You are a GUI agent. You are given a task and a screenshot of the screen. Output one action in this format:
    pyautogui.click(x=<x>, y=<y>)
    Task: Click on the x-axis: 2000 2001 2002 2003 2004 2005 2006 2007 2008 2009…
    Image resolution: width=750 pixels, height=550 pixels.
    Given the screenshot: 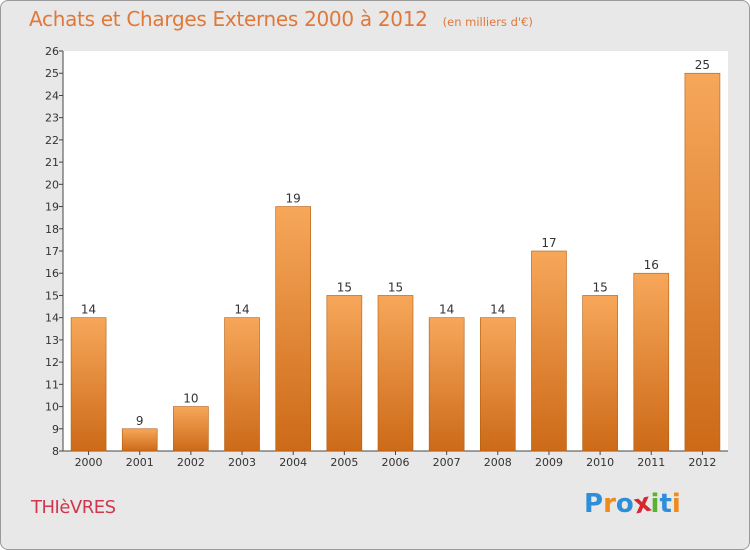 What is the action you would take?
    pyautogui.click(x=395, y=459)
    